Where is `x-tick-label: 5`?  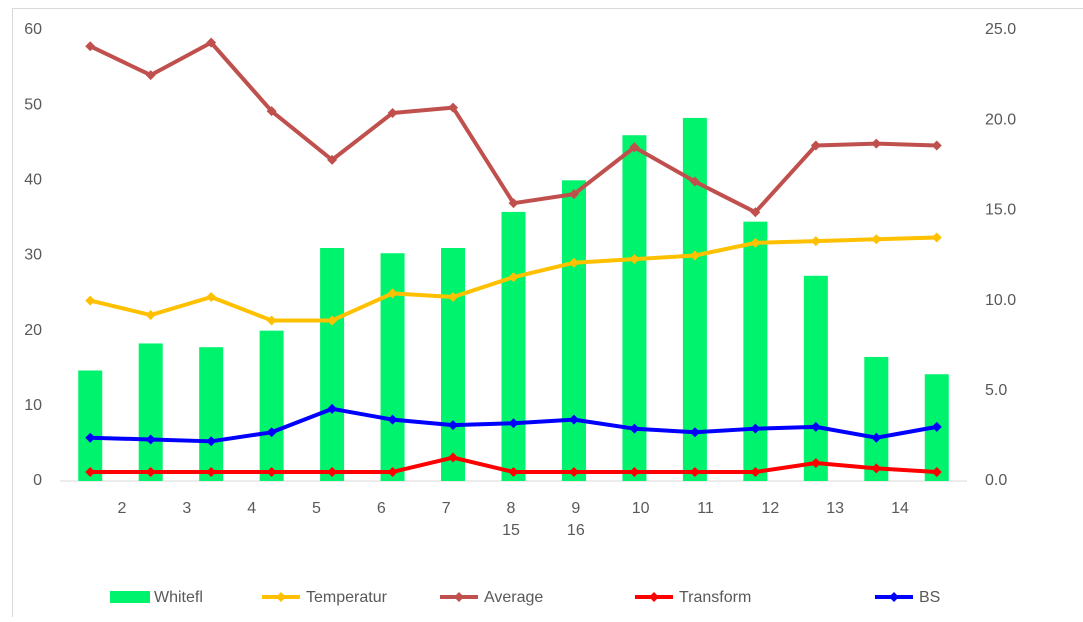
x-tick-label: 5 is located at coordinates (316, 508).